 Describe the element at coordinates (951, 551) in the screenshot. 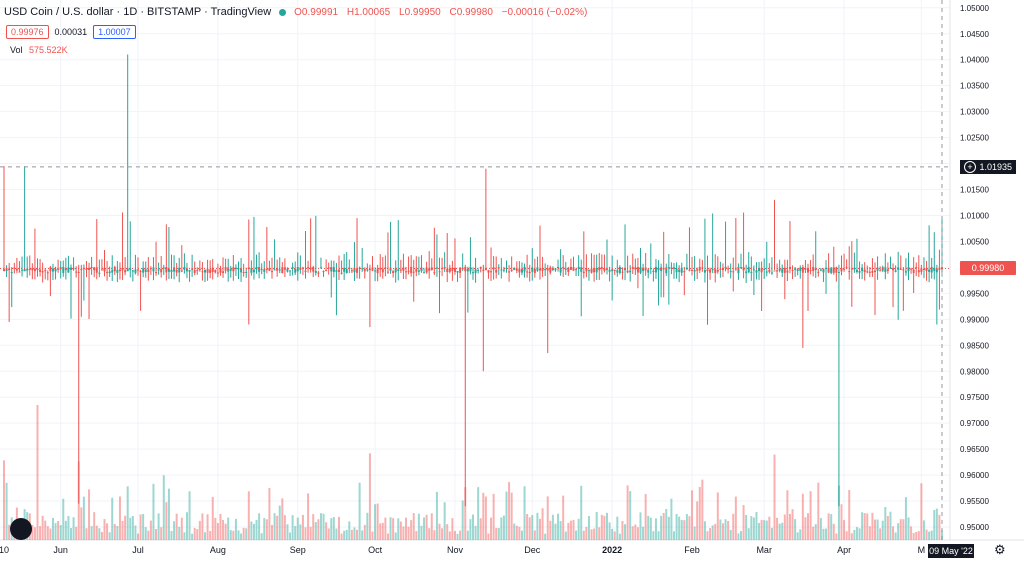

I see `crosshair-date-label: 09 May '22` at that location.